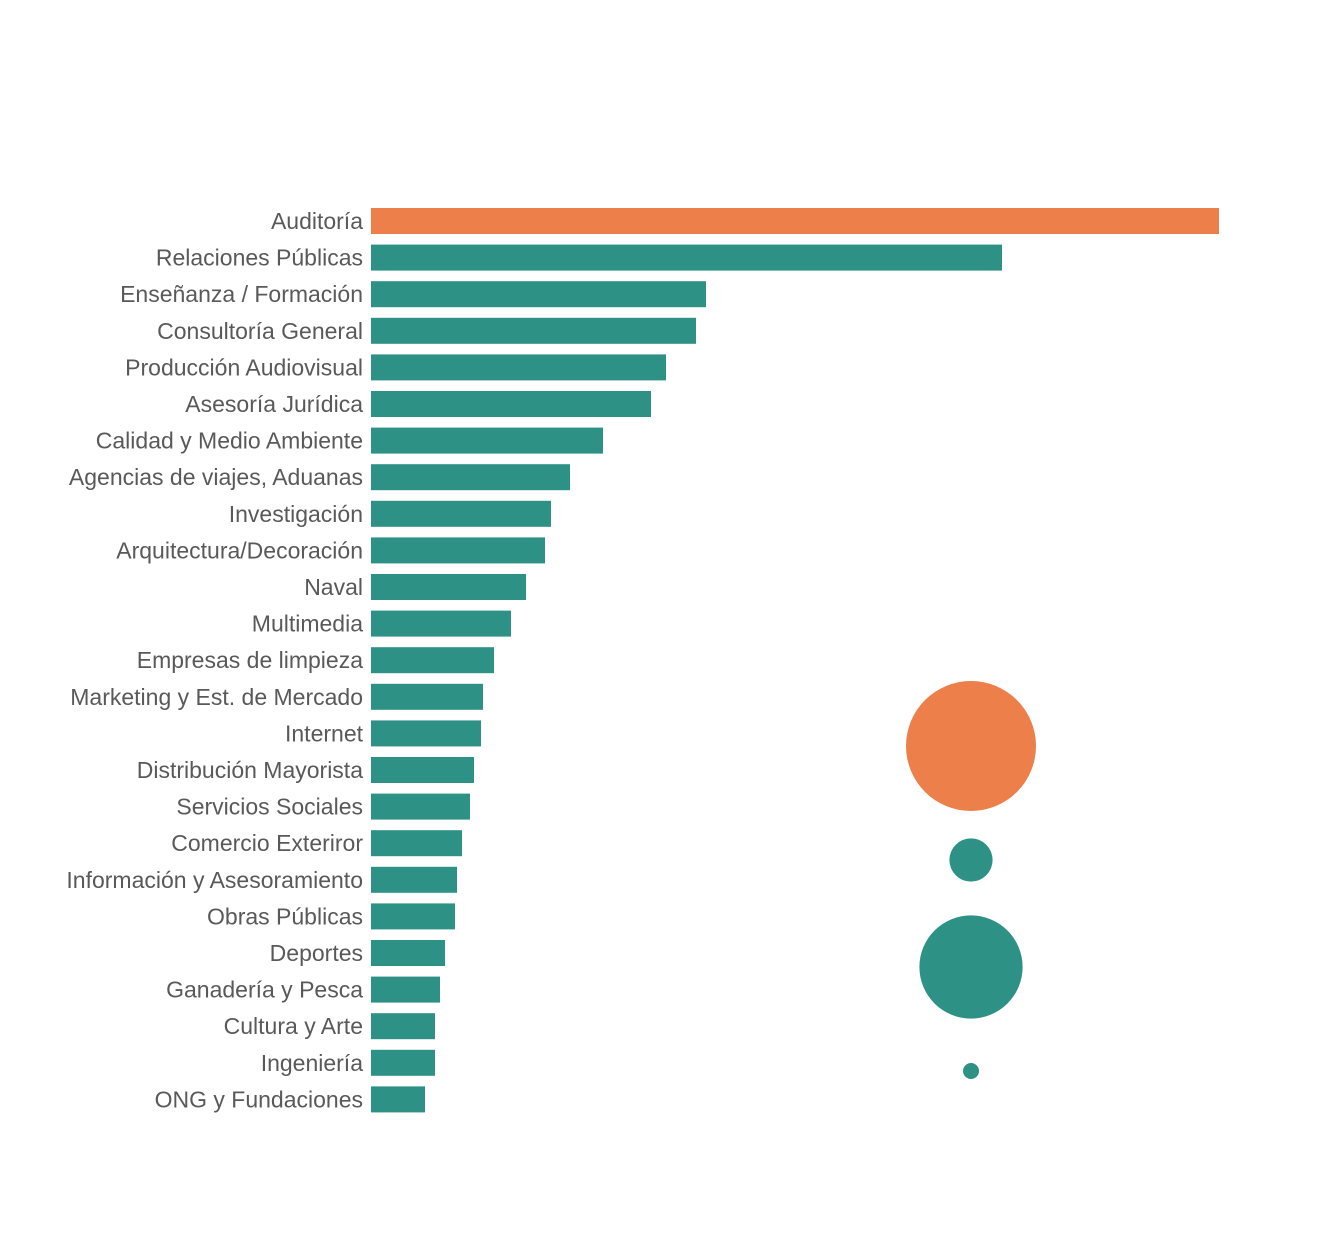 The image size is (1320, 1242). What do you see at coordinates (216, 697) in the screenshot?
I see `category-label-13: Marketing y Est. de Mercado` at bounding box center [216, 697].